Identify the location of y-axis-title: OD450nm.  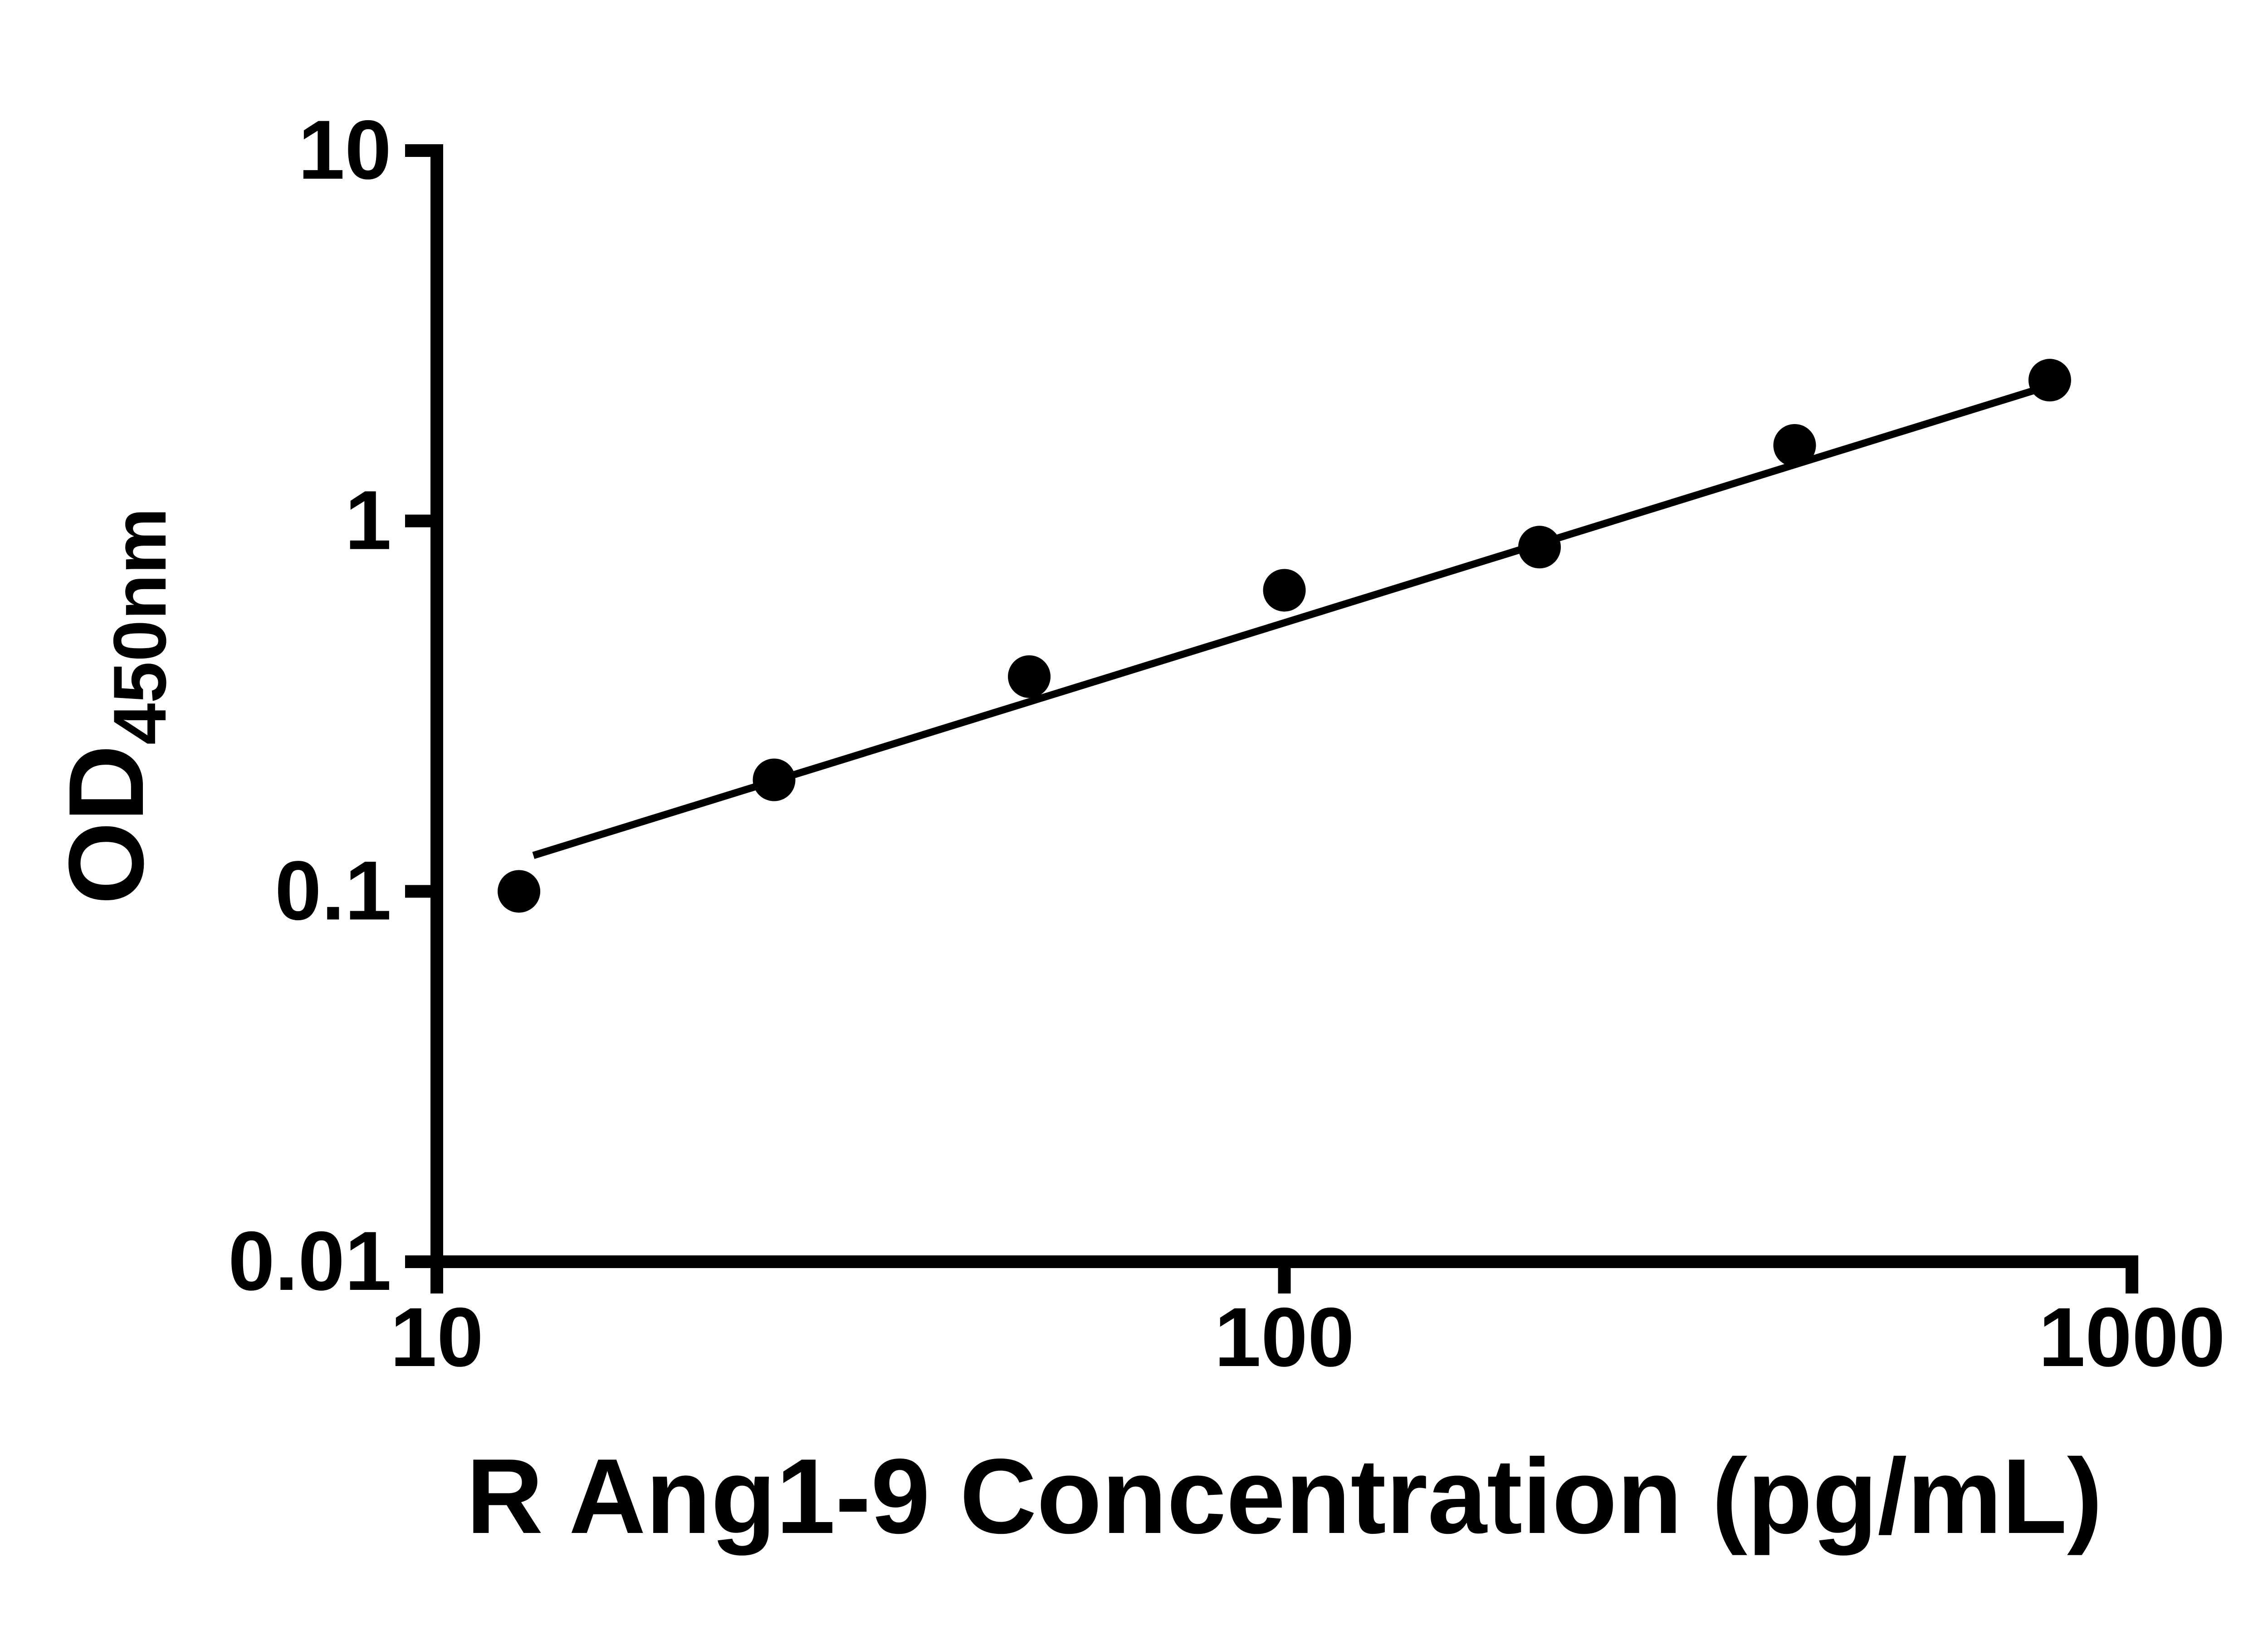
(113, 706).